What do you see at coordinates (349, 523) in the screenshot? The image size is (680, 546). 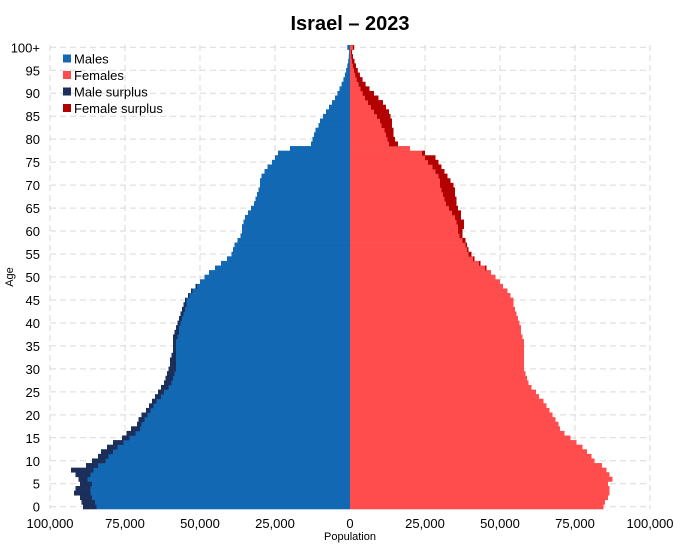 I see `x-tick-label: 0` at bounding box center [349, 523].